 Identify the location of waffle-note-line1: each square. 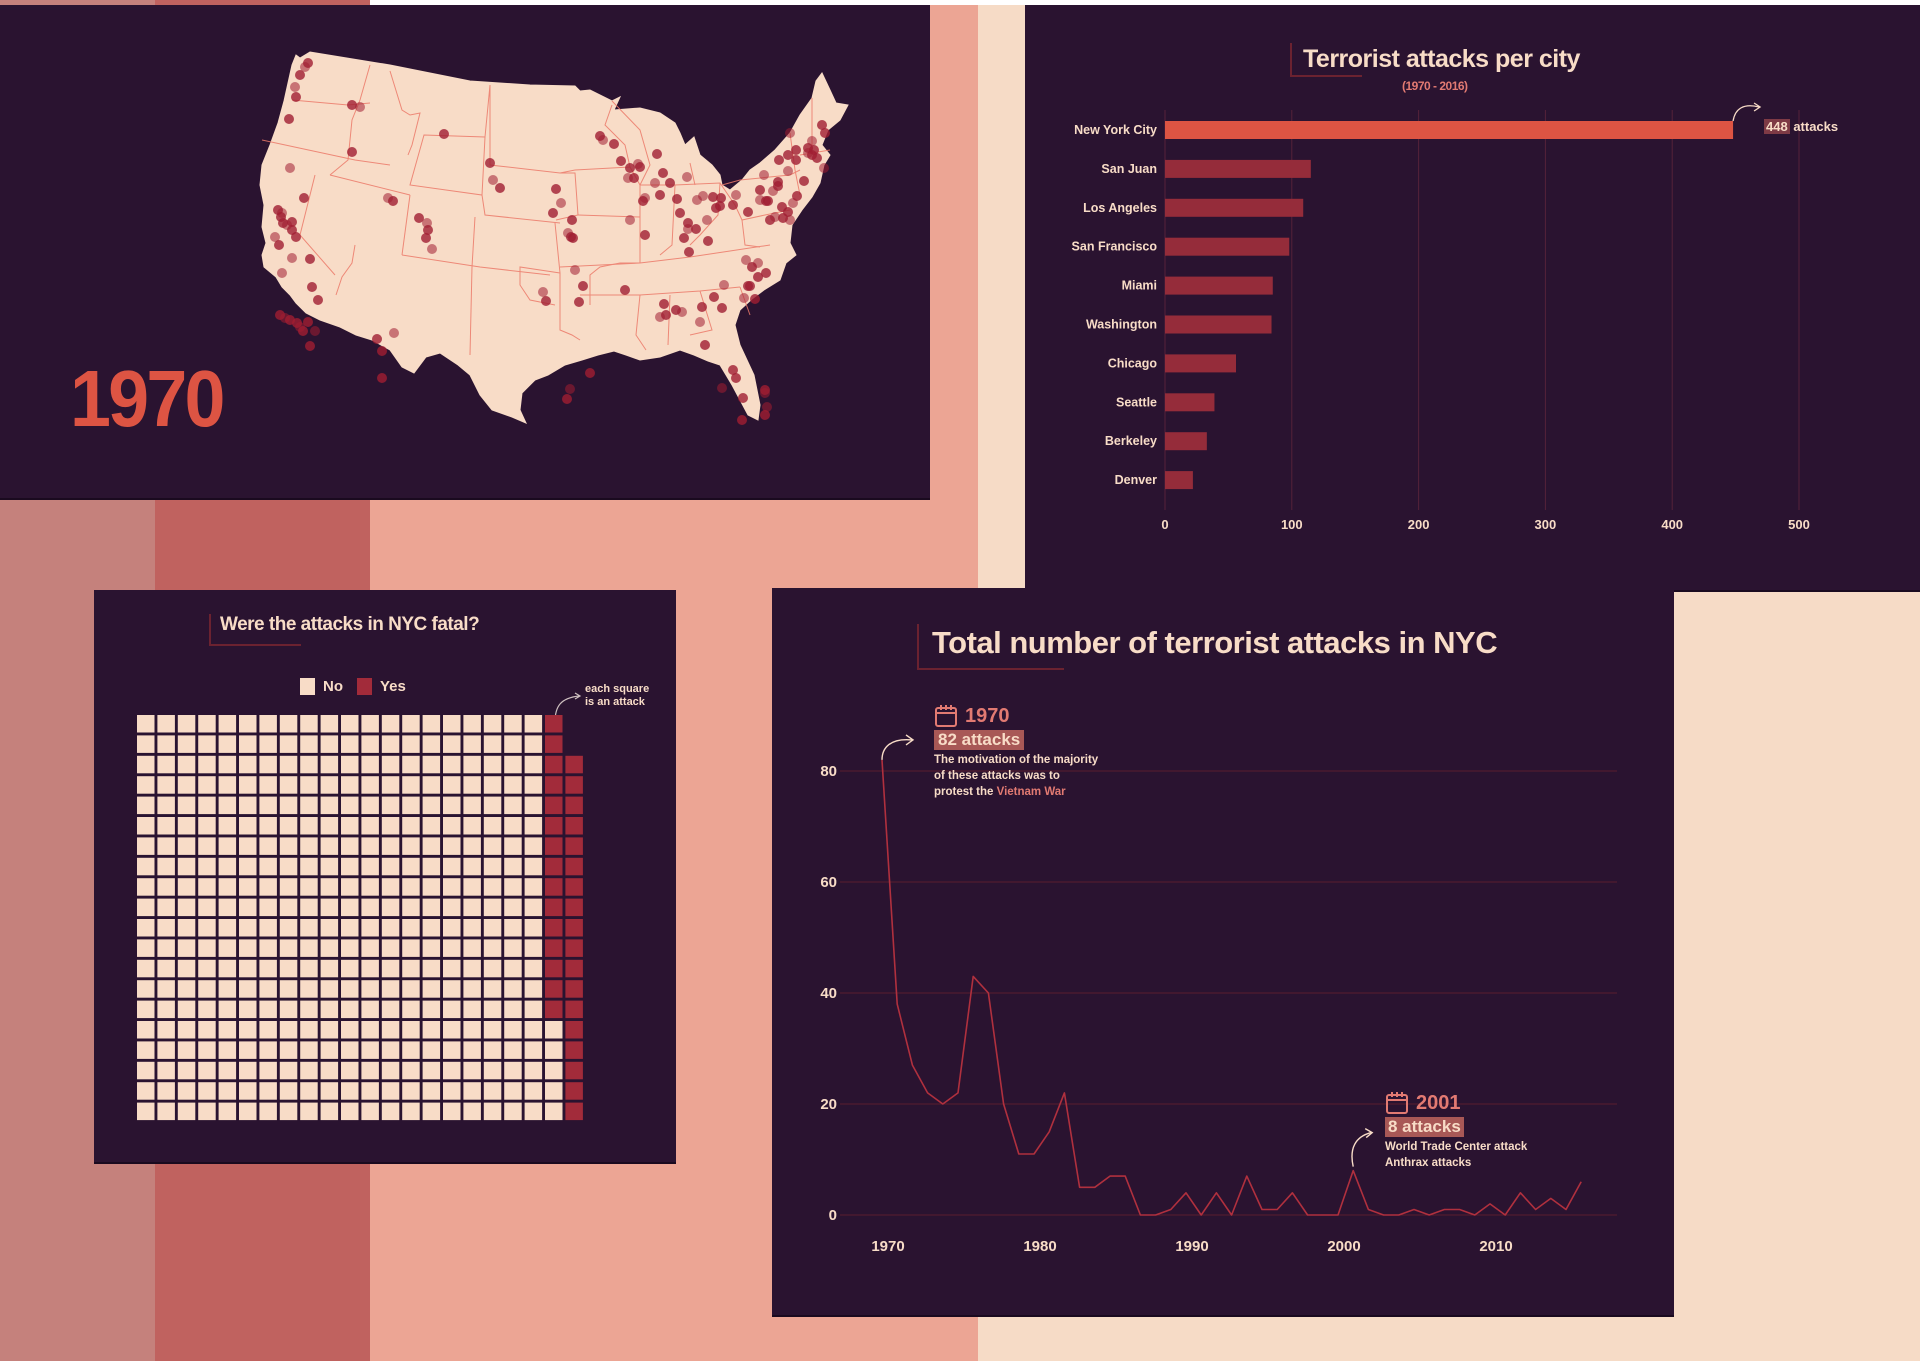
(617, 689).